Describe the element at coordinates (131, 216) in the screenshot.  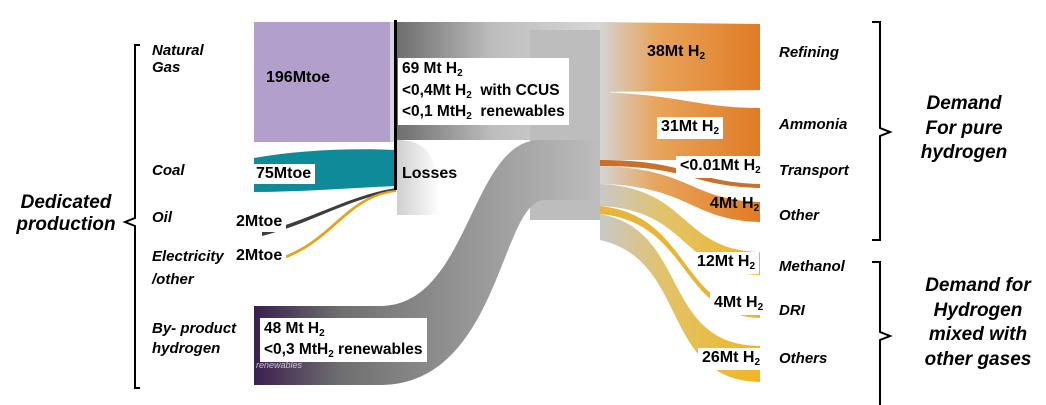
I see `left-bracket` at that location.